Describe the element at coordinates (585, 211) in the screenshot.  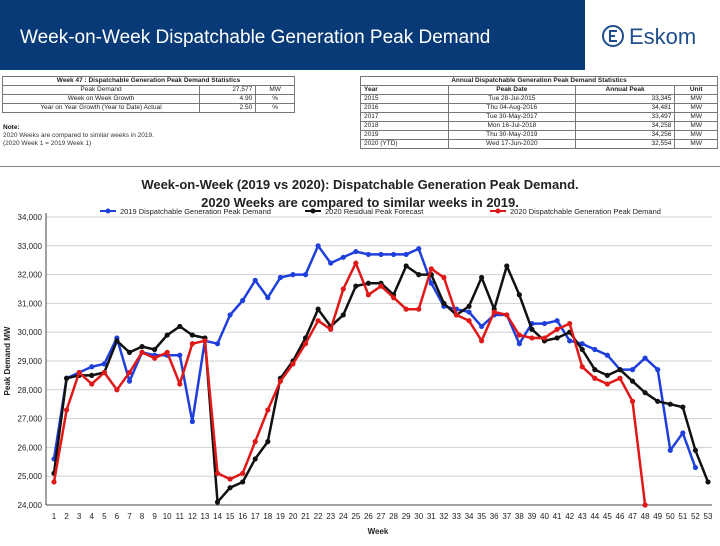
I see `legend-label: 2020 Dispatchable Generation Peak Demand` at that location.